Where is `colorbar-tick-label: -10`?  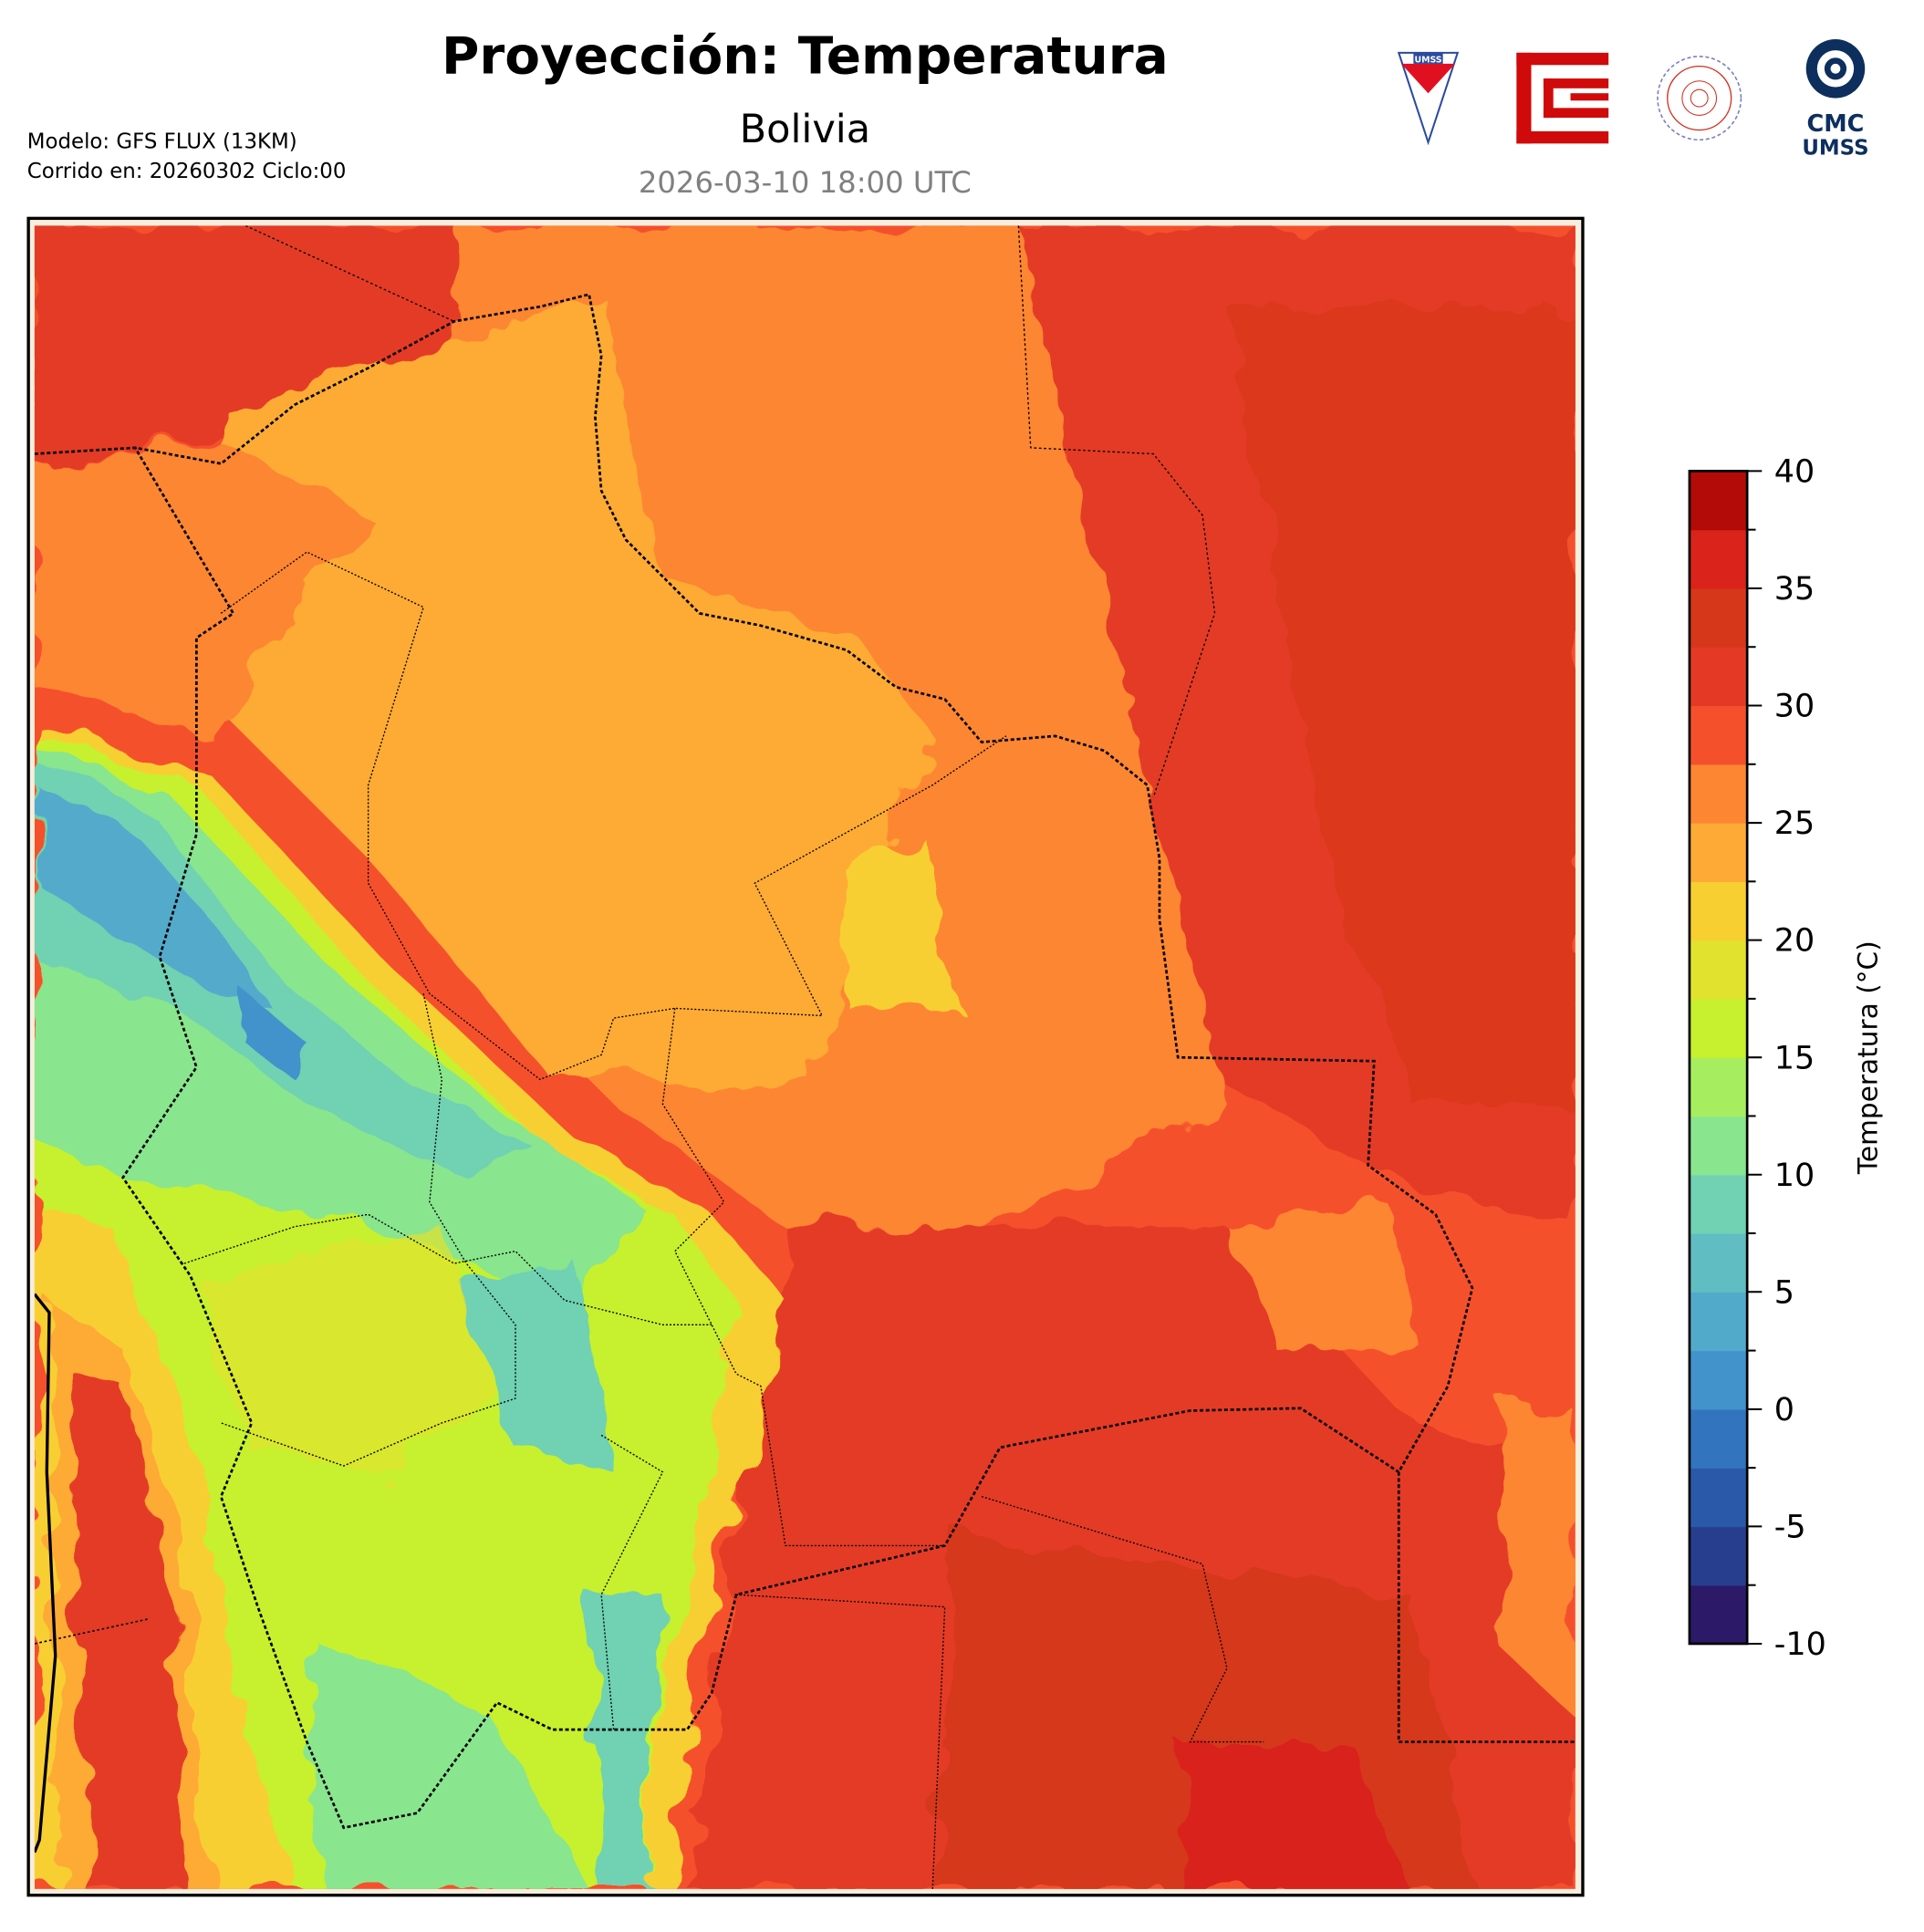
colorbar-tick-label: -10 is located at coordinates (1800, 1644).